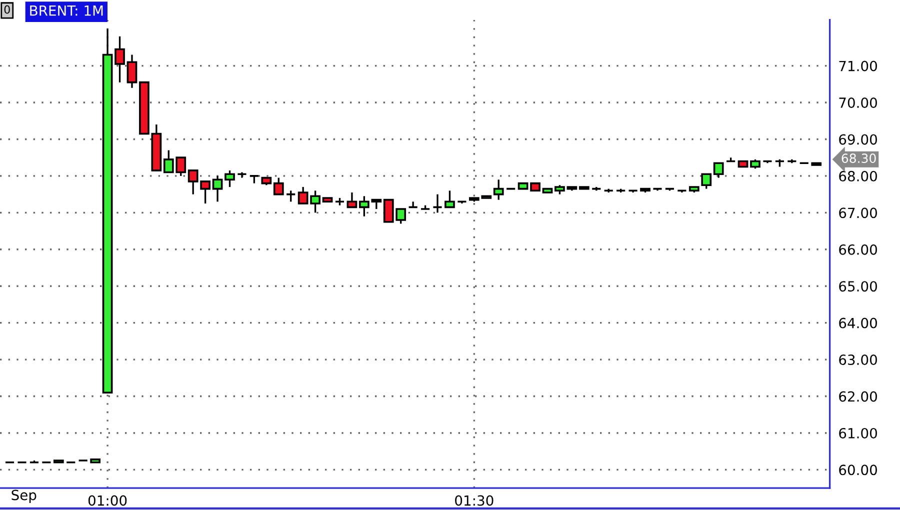  Describe the element at coordinates (107, 500) in the screenshot. I see `x-tick-label: 01:00` at that location.